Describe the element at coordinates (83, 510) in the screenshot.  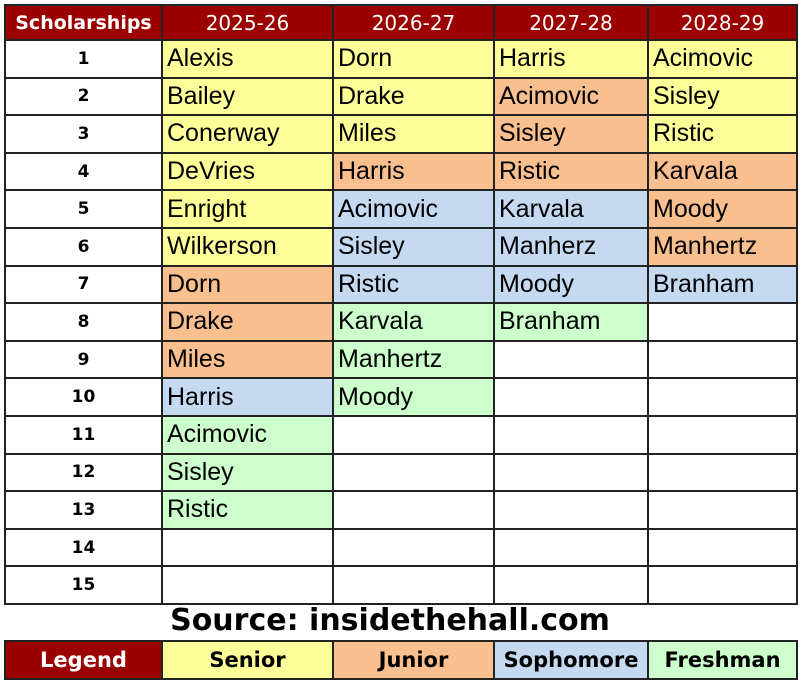
I see `row-number: 13` at that location.